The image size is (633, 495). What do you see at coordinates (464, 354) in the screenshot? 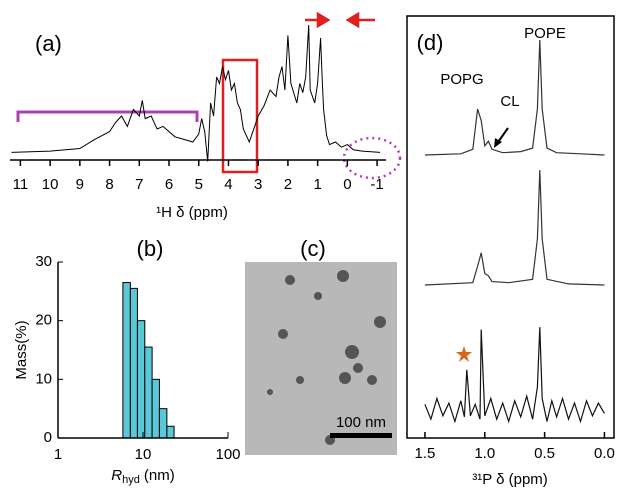
I see `star-marker` at bounding box center [464, 354].